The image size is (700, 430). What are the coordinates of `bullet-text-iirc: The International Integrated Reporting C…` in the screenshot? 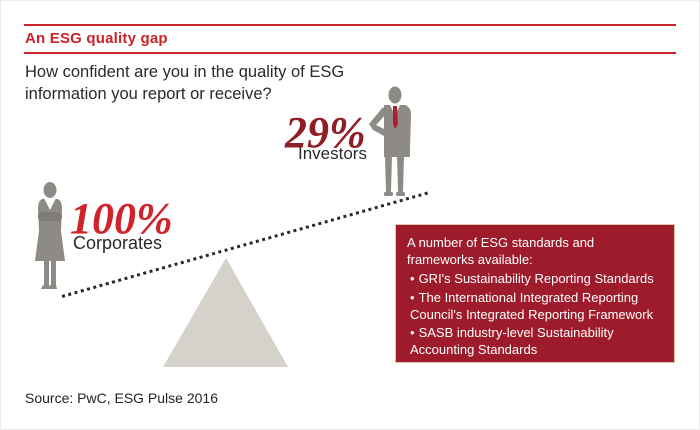 It's located at (532, 305).